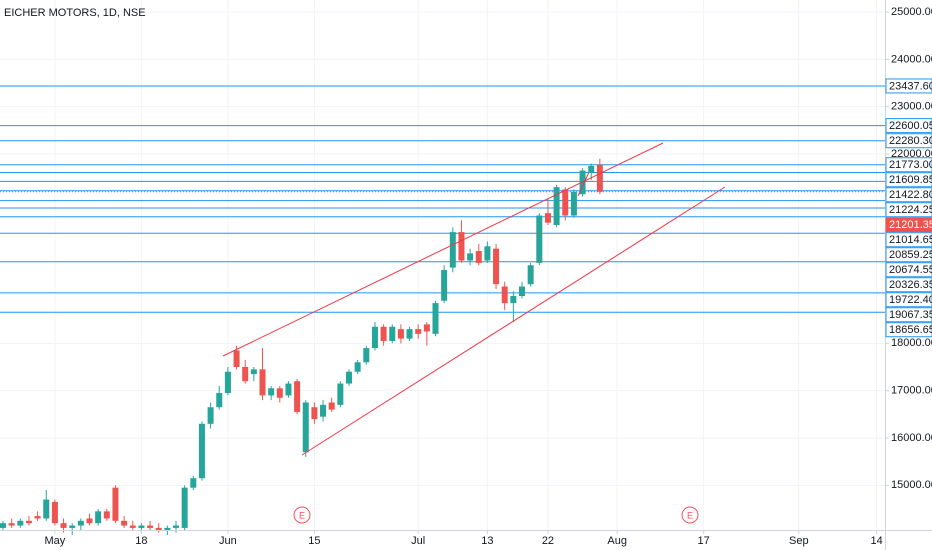  I want to click on price-label: 20674.55, so click(910, 270).